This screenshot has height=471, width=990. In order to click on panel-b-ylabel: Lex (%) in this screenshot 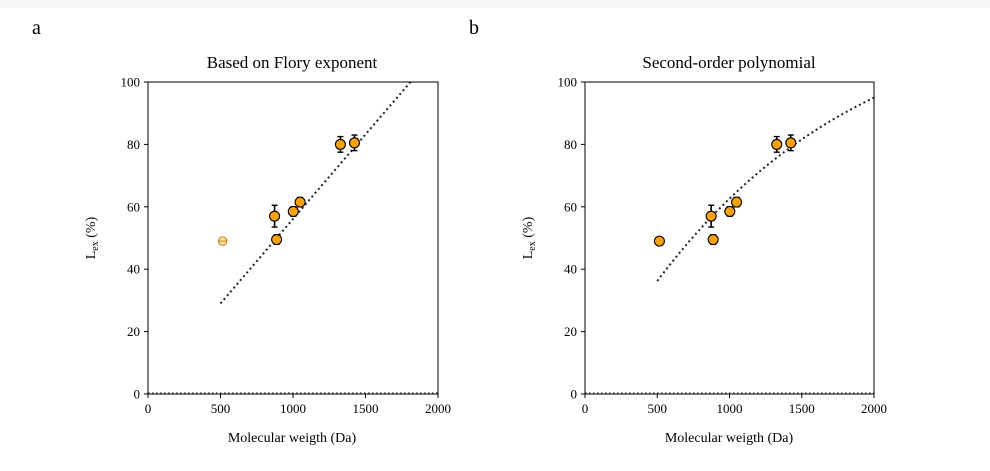, I will do `click(529, 237)`.